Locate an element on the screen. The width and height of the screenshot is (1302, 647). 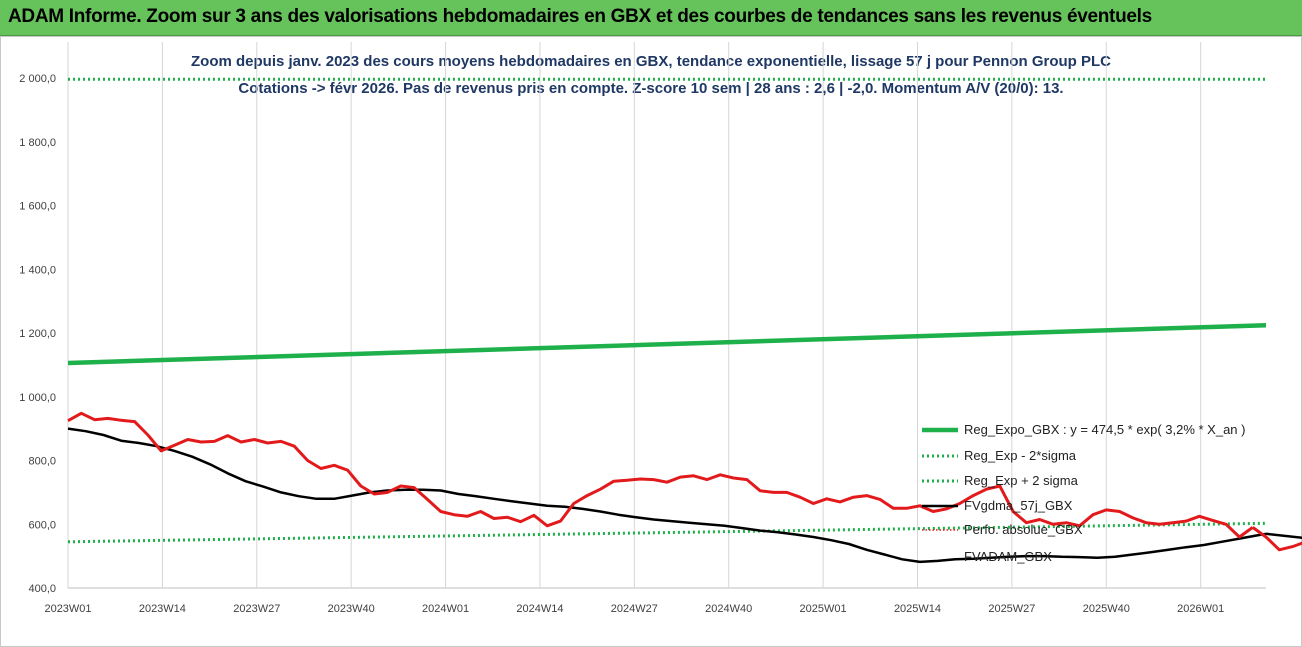
legend-label: FVgdma_57j_GBX is located at coordinates (1018, 505).